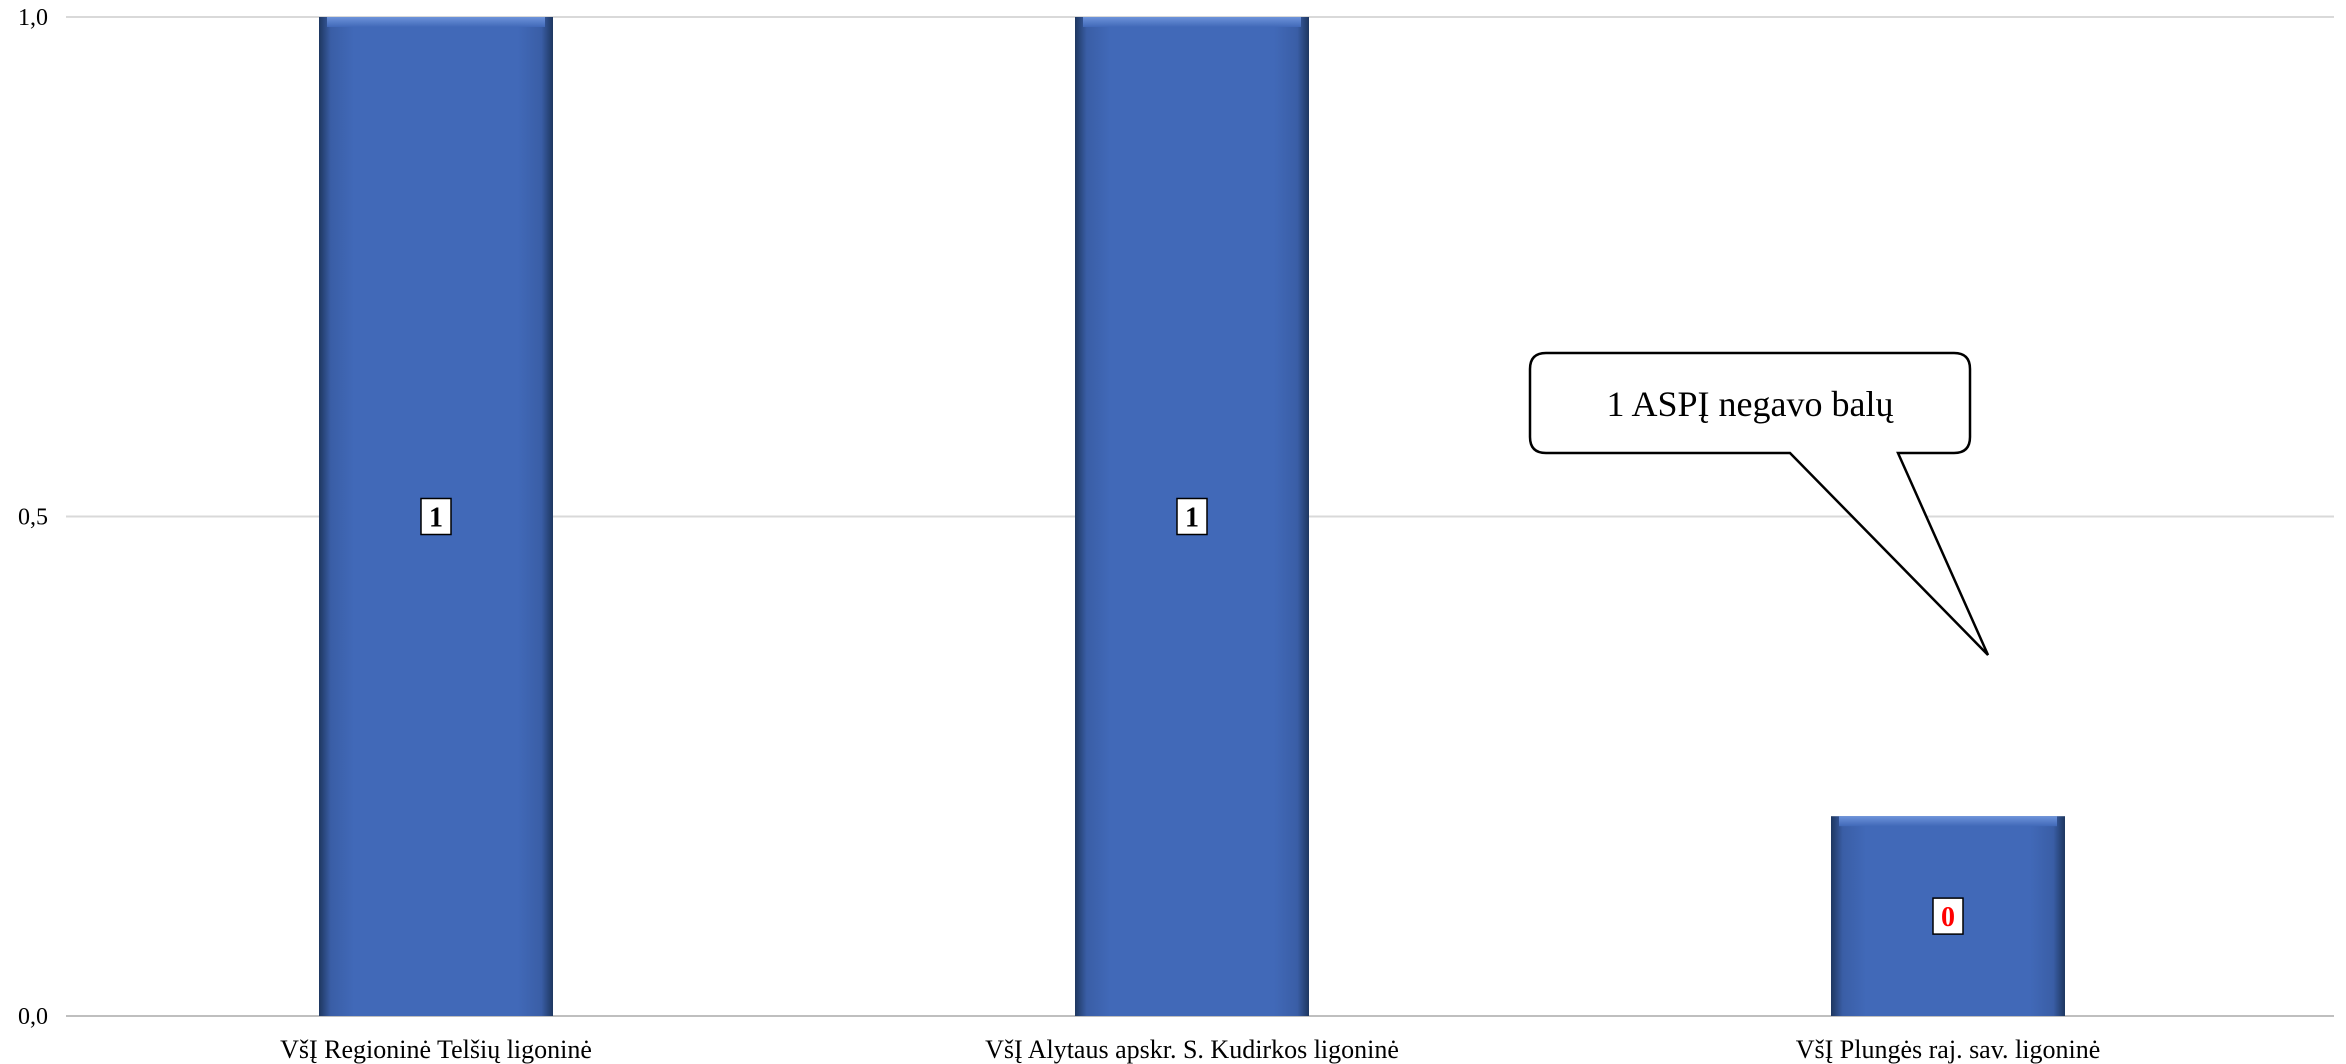 The height and width of the screenshot is (1064, 2346). I want to click on callout-text: 1 ASPĮ negavo balų, so click(1751, 404).